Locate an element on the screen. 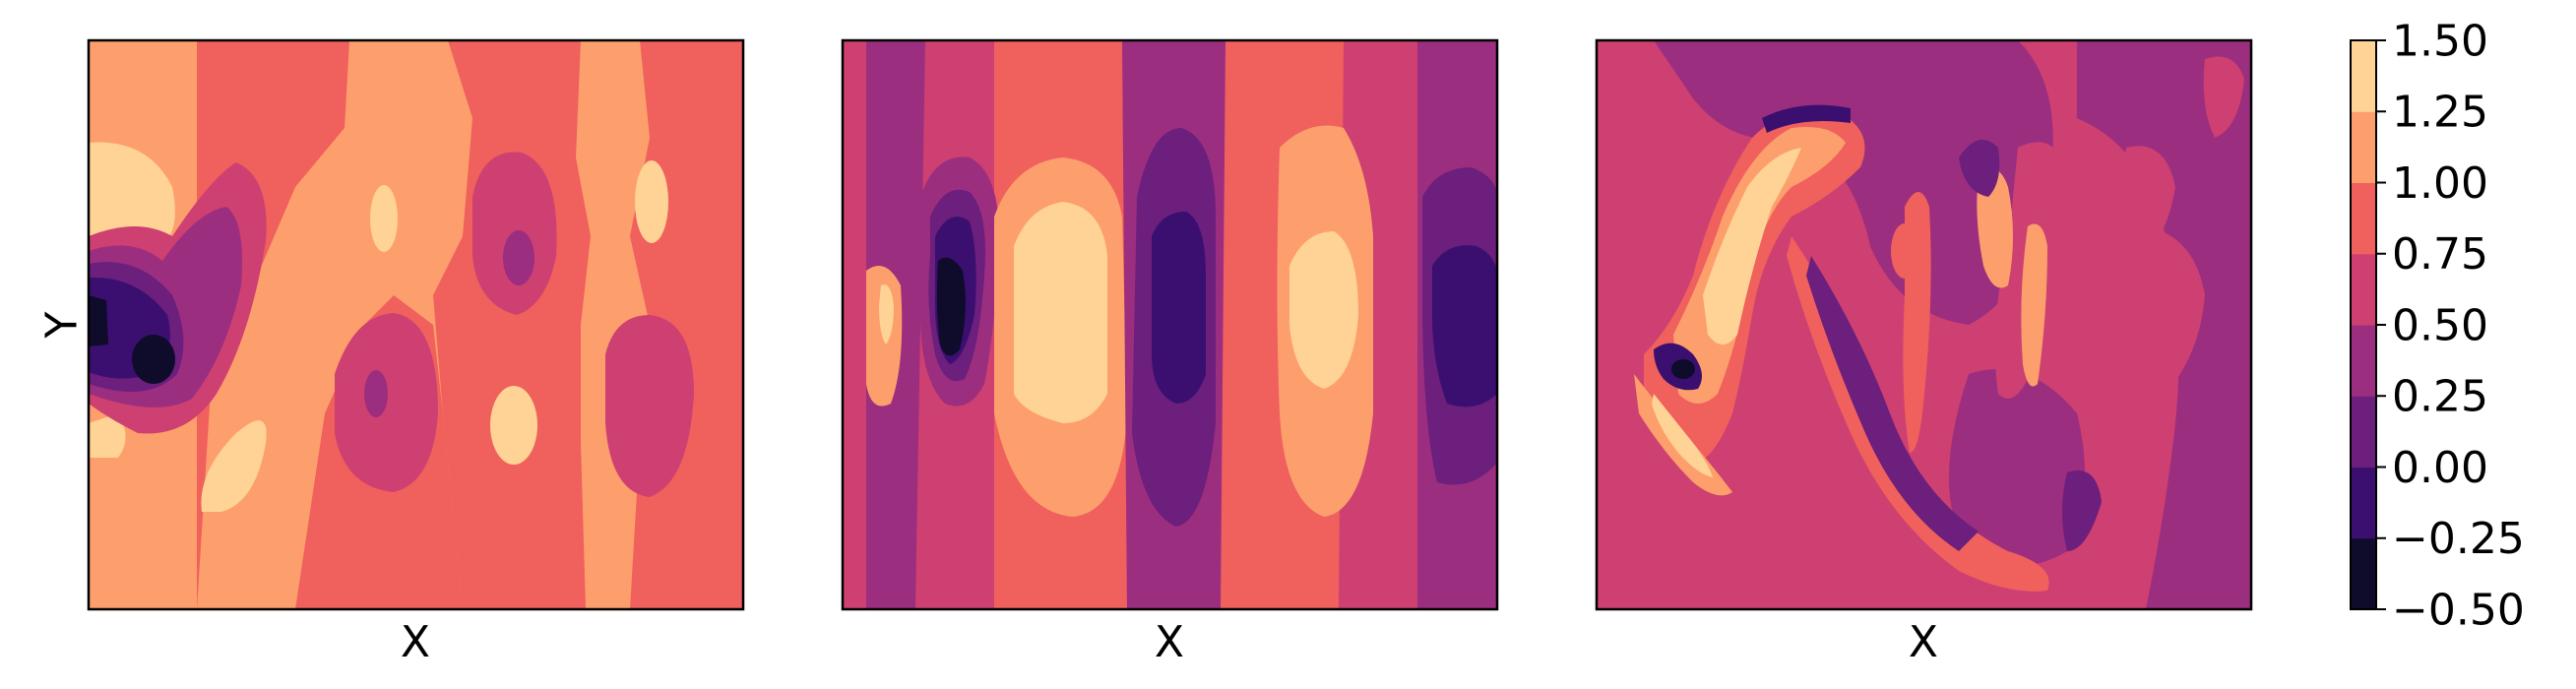 This screenshot has height=689, width=2576. colorbar-tick-label: 1.00 is located at coordinates (2440, 183).